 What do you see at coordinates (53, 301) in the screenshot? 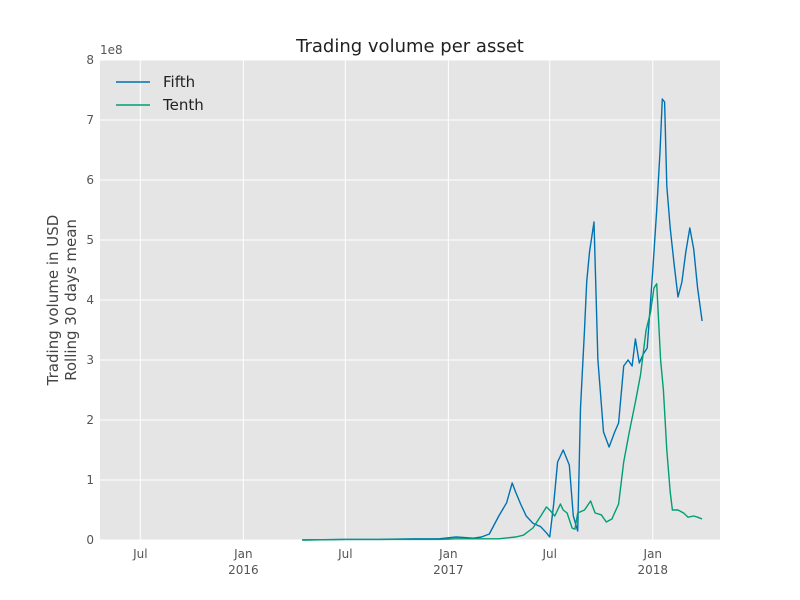
I see `y-axis-label-line-1: Trading volume in USD` at bounding box center [53, 301].